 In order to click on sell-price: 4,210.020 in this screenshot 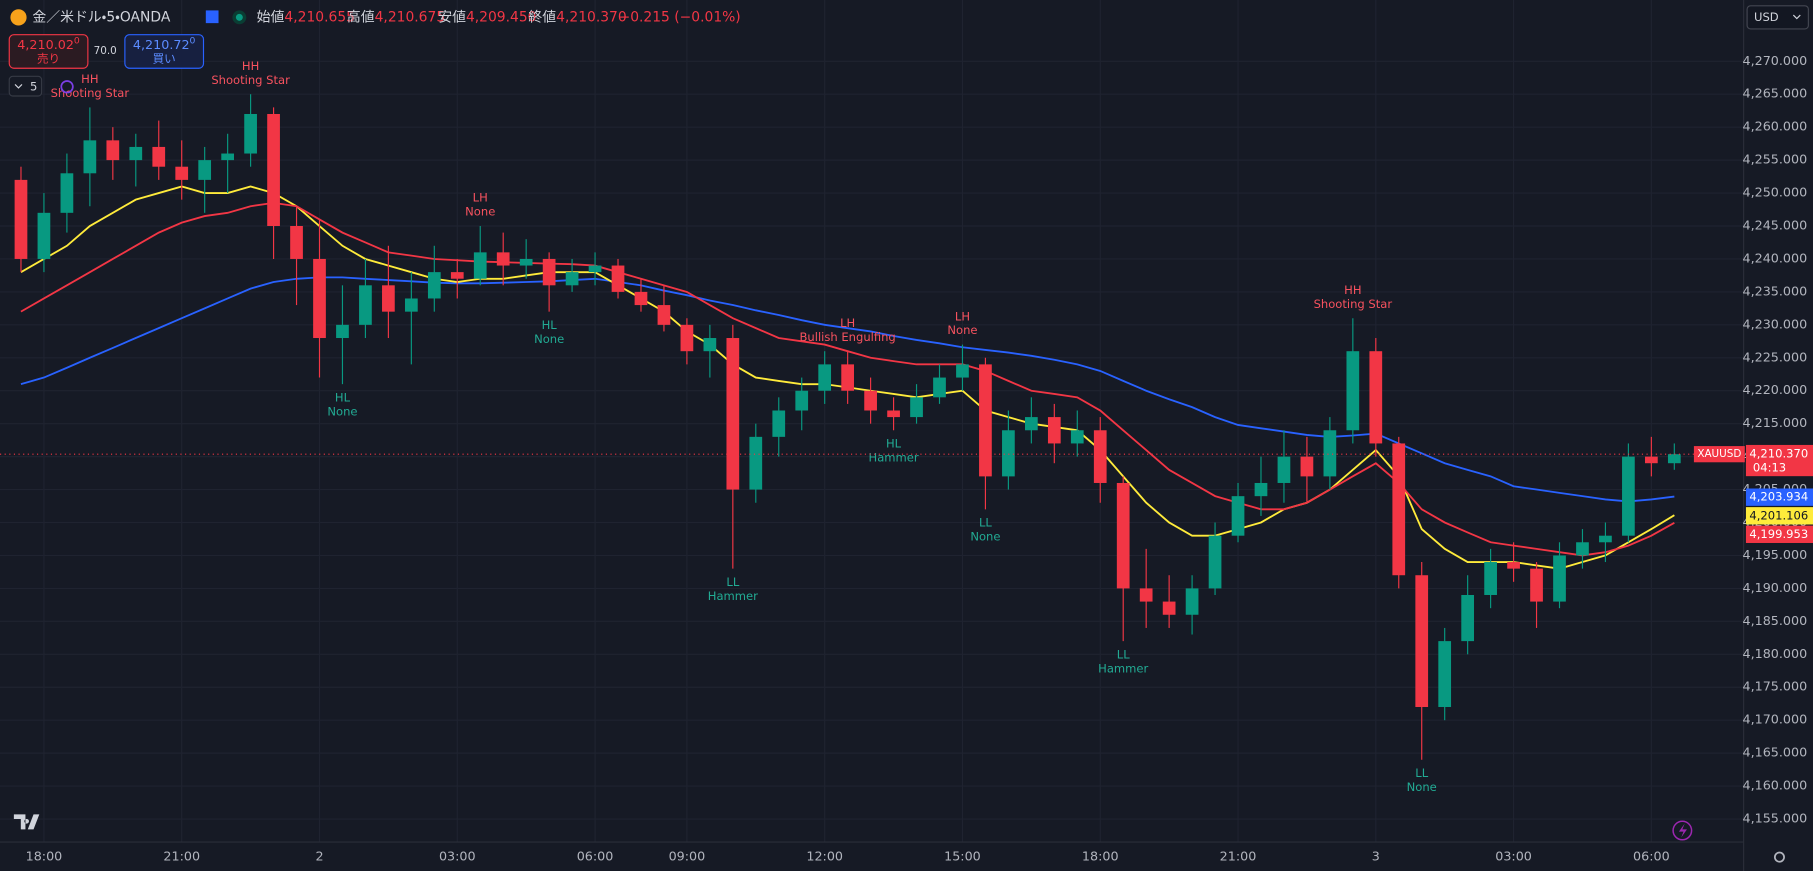, I will do `click(48, 43)`.